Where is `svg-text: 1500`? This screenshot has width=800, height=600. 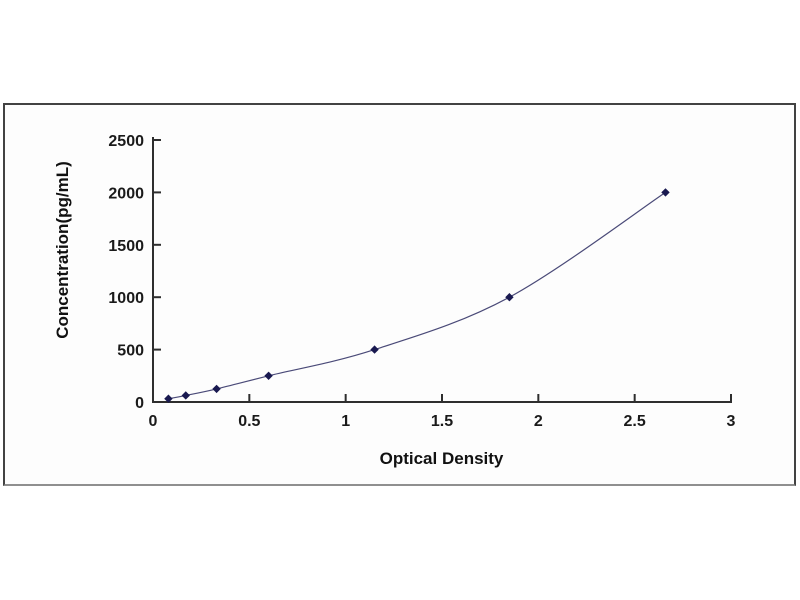 svg-text: 1500 is located at coordinates (126, 246).